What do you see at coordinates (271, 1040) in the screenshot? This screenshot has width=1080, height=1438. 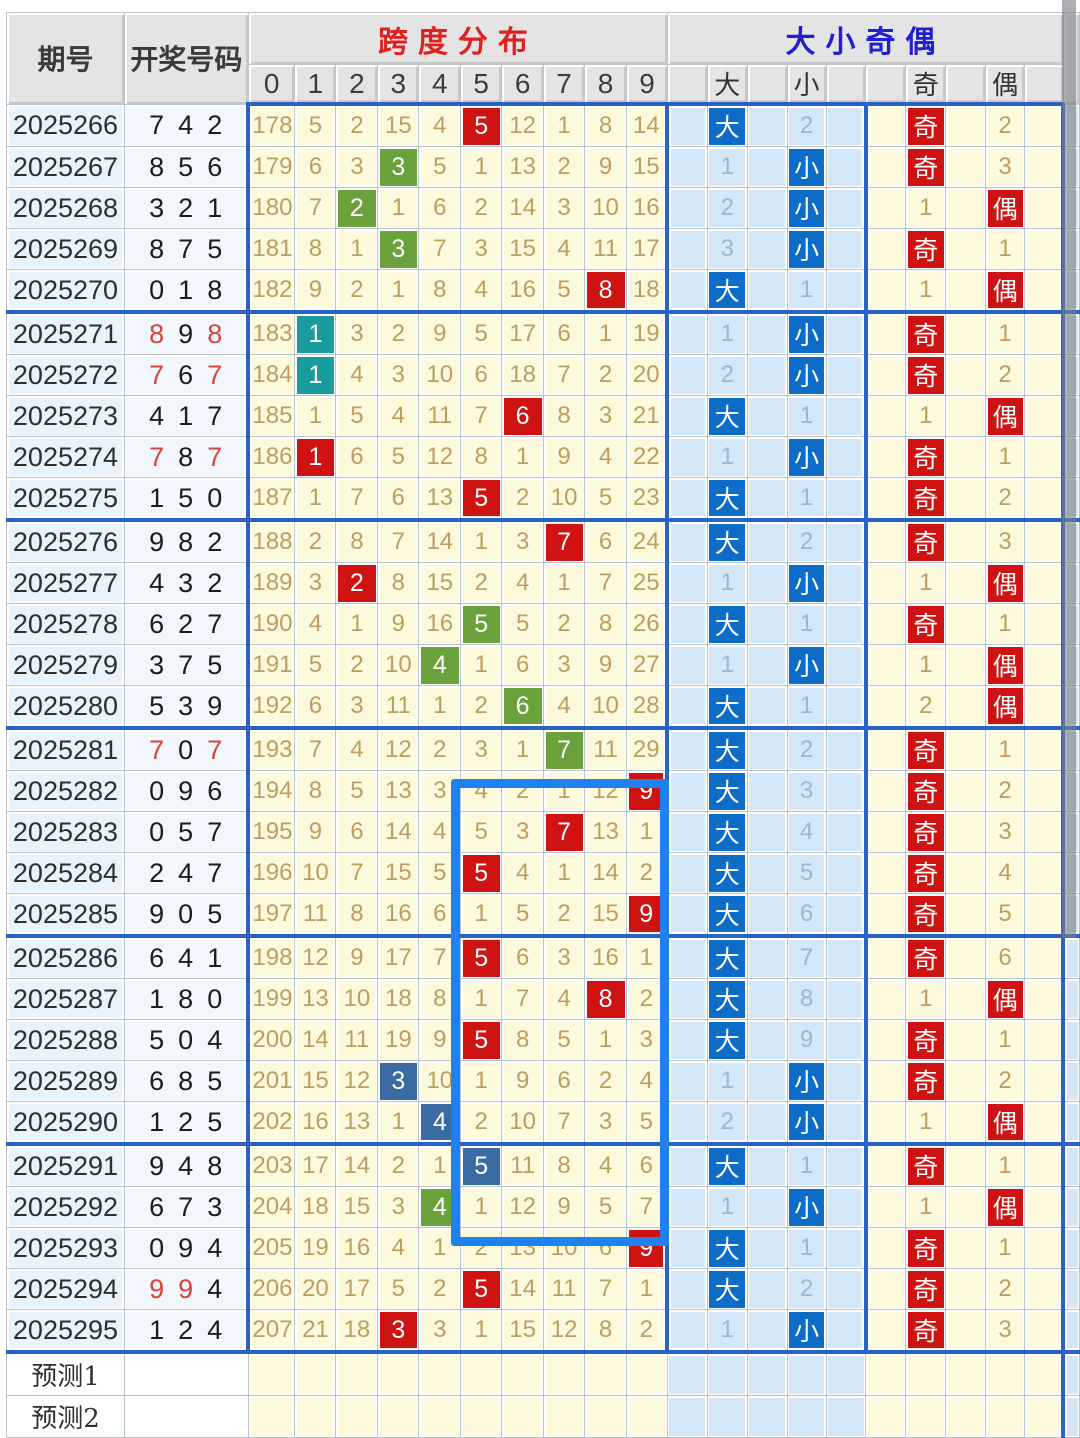 I see `span-miss-cell: 200` at bounding box center [271, 1040].